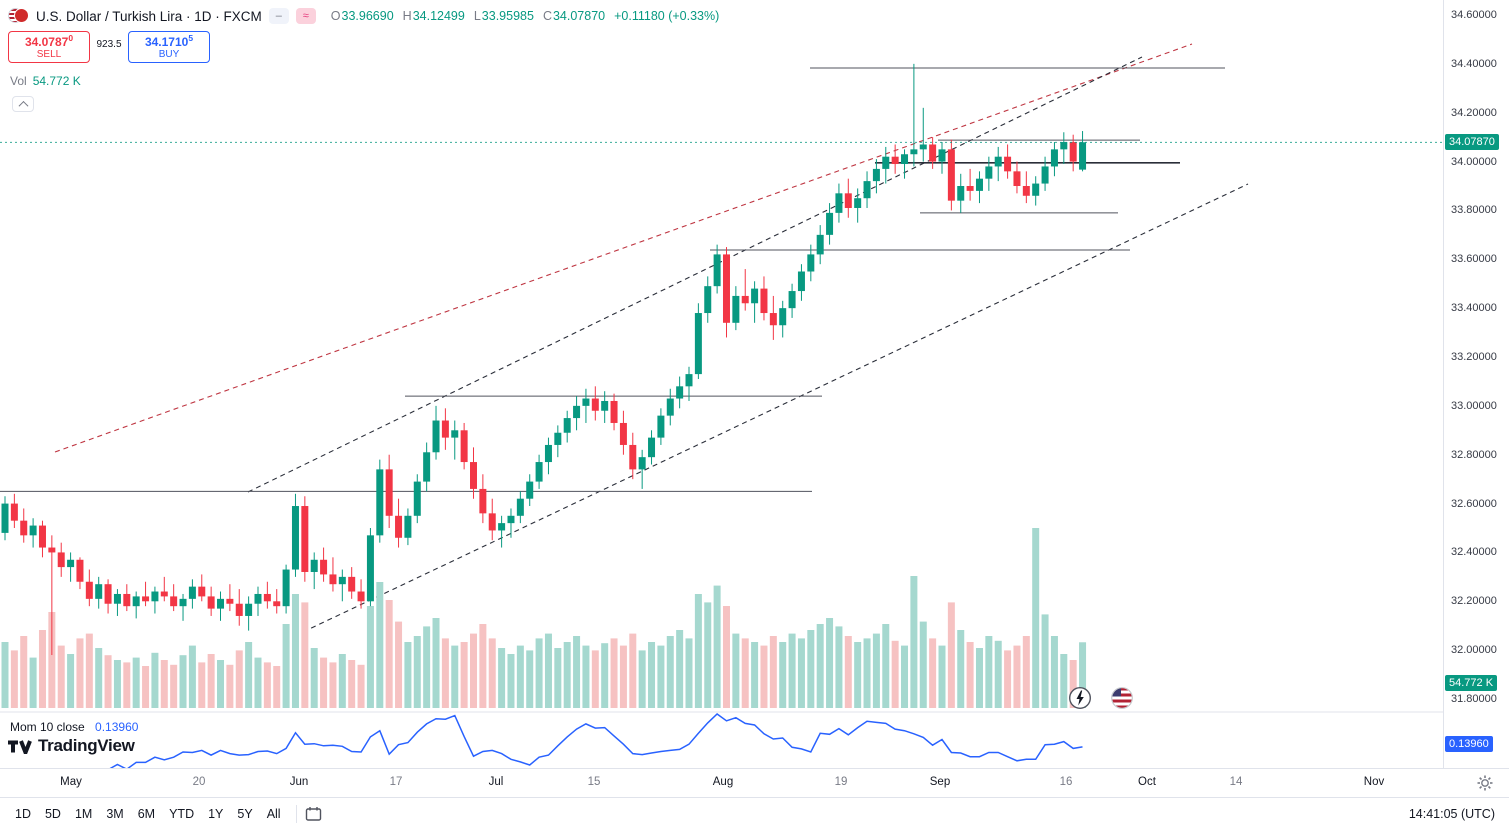 The height and width of the screenshot is (829, 1509). What do you see at coordinates (367, 16) in the screenshot?
I see `open-value: 33.96690` at bounding box center [367, 16].